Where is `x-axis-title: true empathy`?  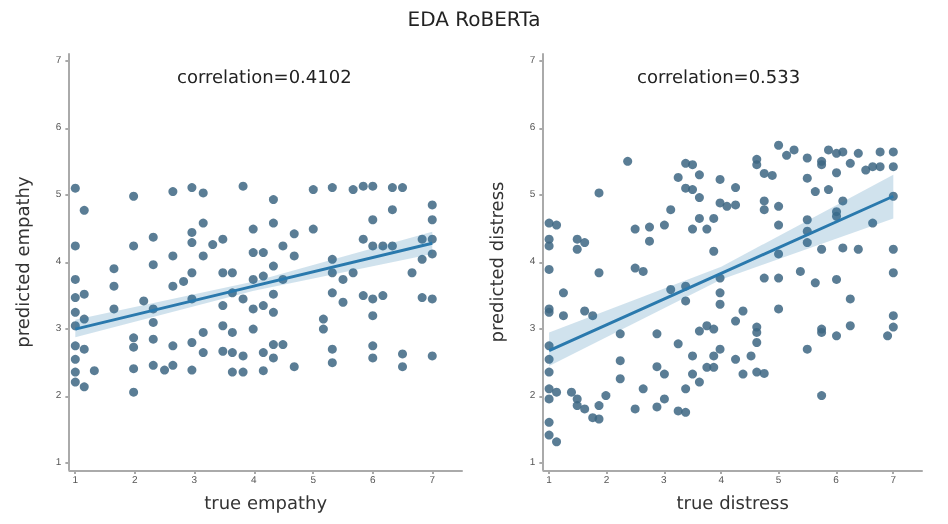 x-axis-title: true empathy is located at coordinates (266, 504).